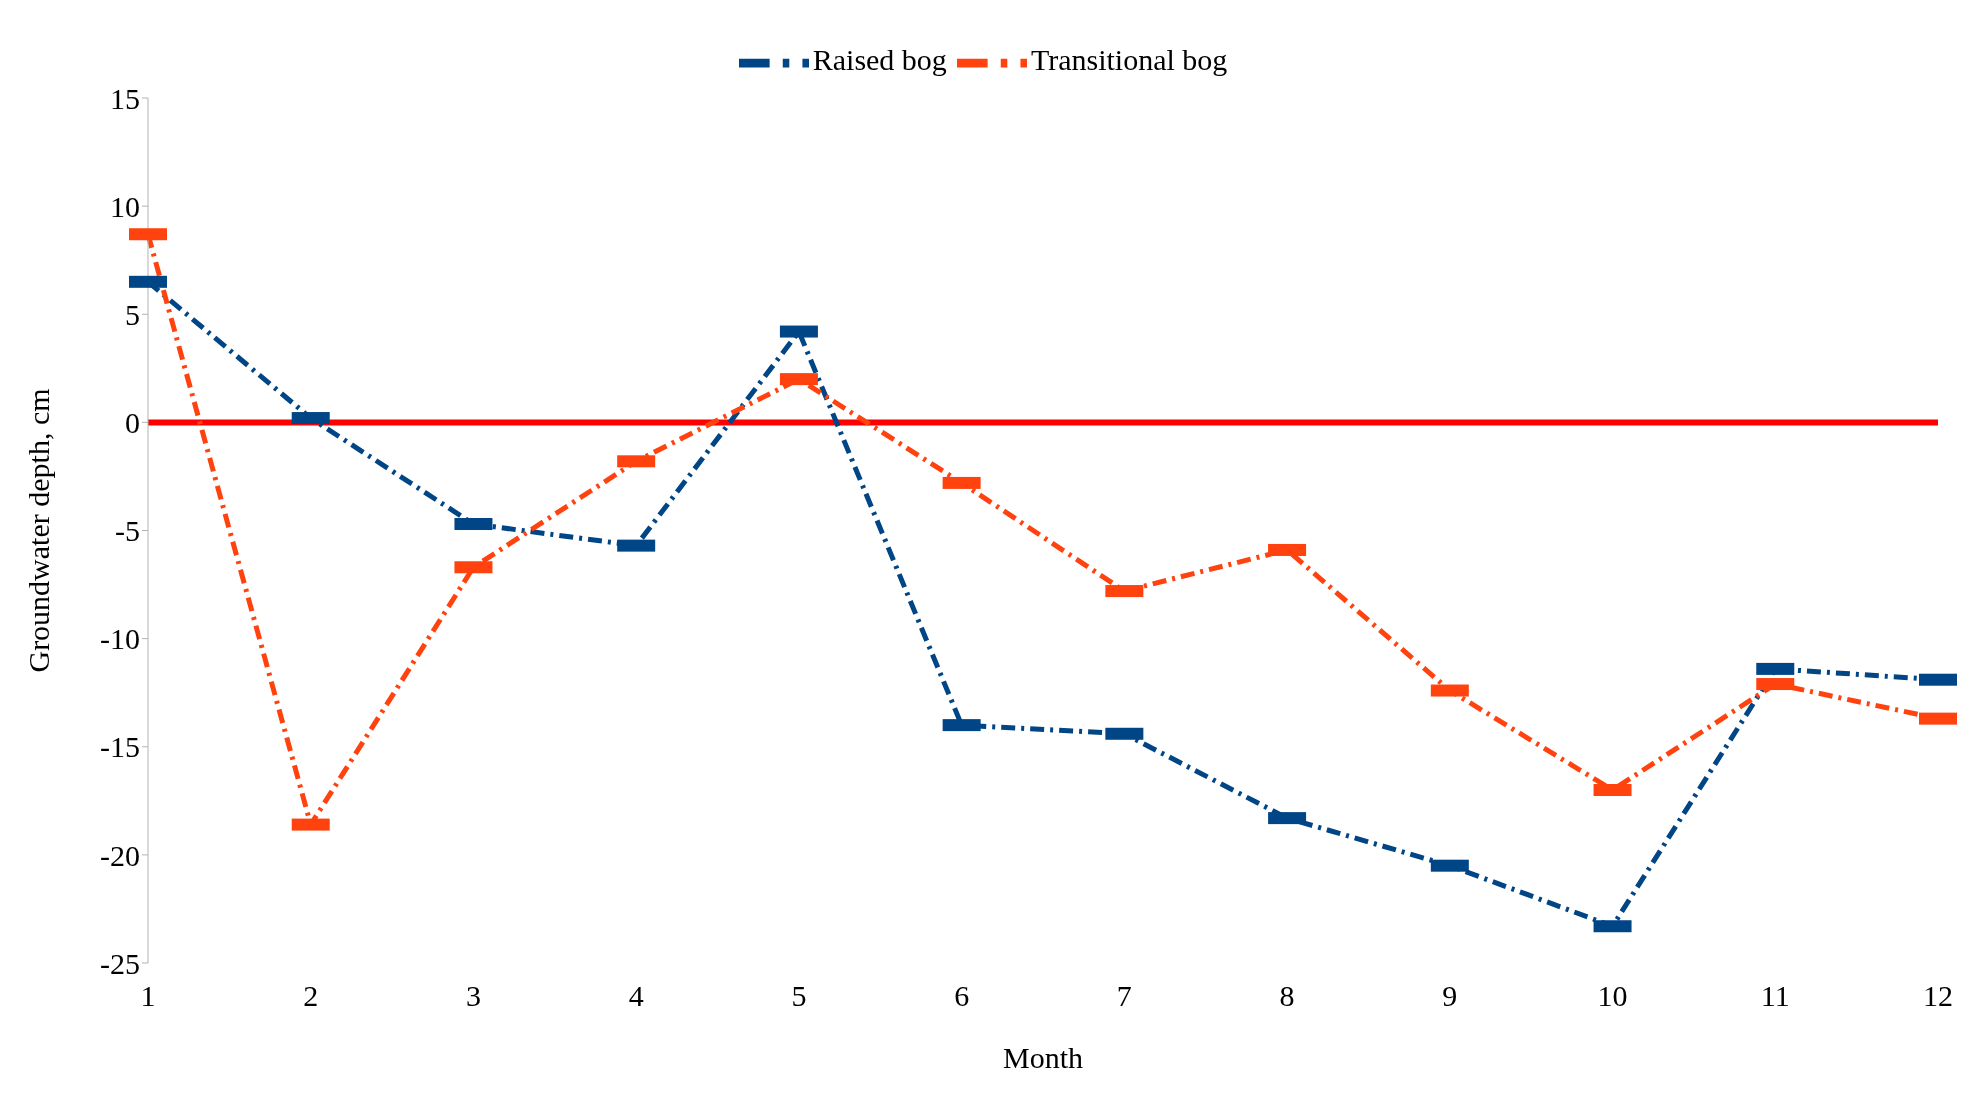  What do you see at coordinates (38, 530) in the screenshot?
I see `y-axis-title: Groundwater depth, cm` at bounding box center [38, 530].